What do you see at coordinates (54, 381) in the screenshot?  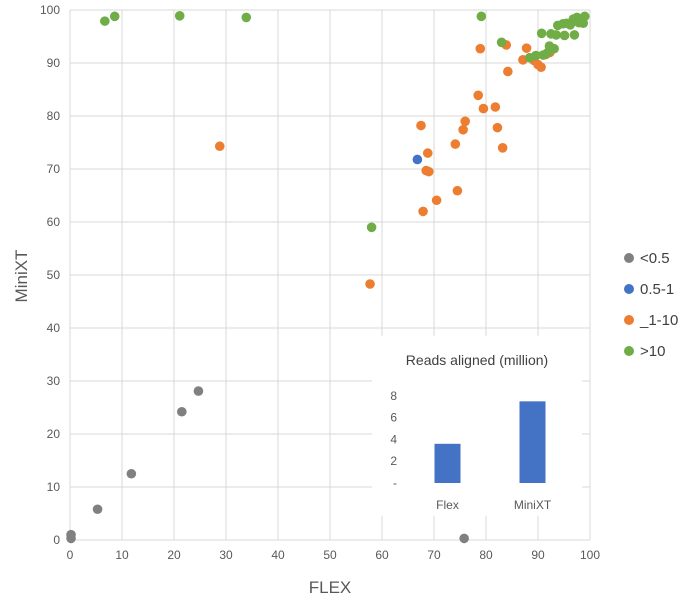 I see `y-tick-label: 30` at bounding box center [54, 381].